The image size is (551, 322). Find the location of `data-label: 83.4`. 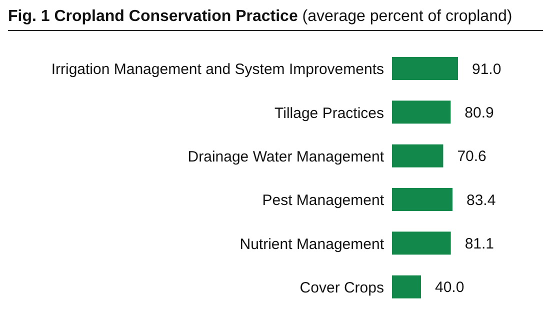

data-label: 83.4 is located at coordinates (481, 200).